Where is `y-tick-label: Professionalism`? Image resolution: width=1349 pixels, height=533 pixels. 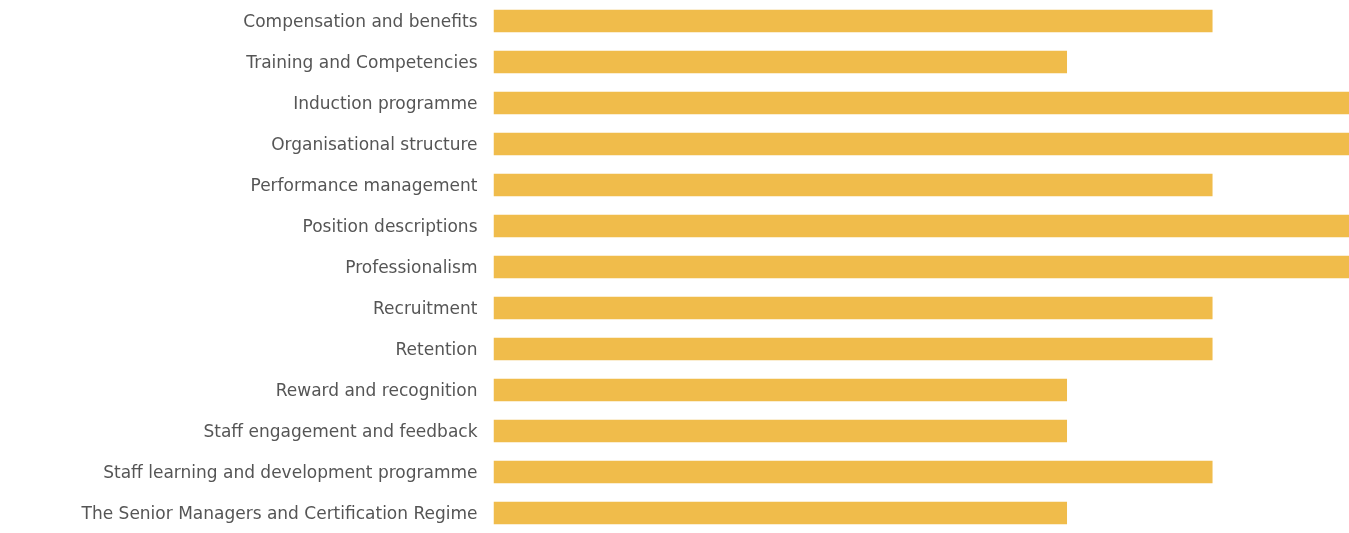
y-tick-label: Professionalism is located at coordinates (411, 267).